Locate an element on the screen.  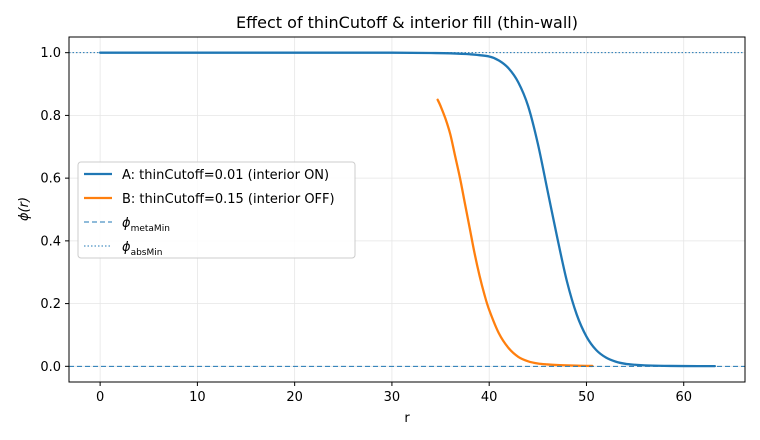
legend-label: A: thinCutoff=0.01 (interior ON) is located at coordinates (225, 175).